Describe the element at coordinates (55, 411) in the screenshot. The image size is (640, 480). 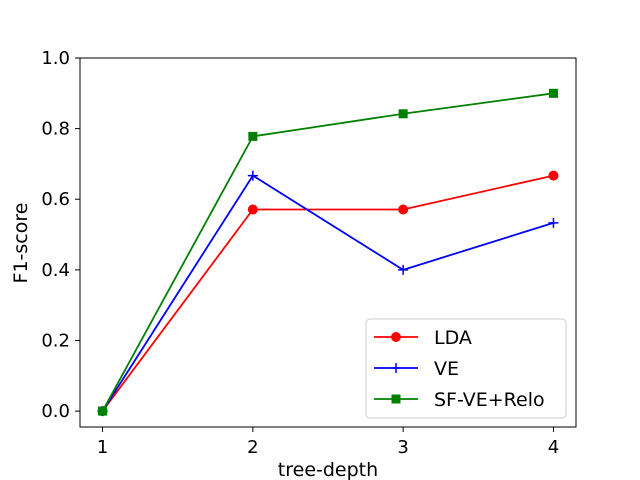
I see `y-tick-label: 0.0` at that location.